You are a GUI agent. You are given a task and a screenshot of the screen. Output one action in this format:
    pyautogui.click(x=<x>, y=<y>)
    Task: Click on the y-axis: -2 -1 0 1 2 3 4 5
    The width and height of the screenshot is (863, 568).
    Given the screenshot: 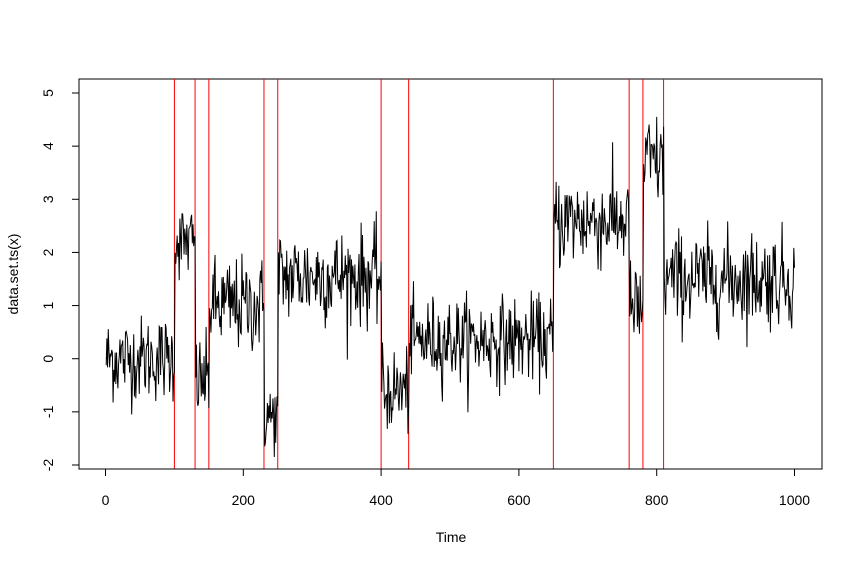 What is the action you would take?
    pyautogui.click(x=60, y=280)
    